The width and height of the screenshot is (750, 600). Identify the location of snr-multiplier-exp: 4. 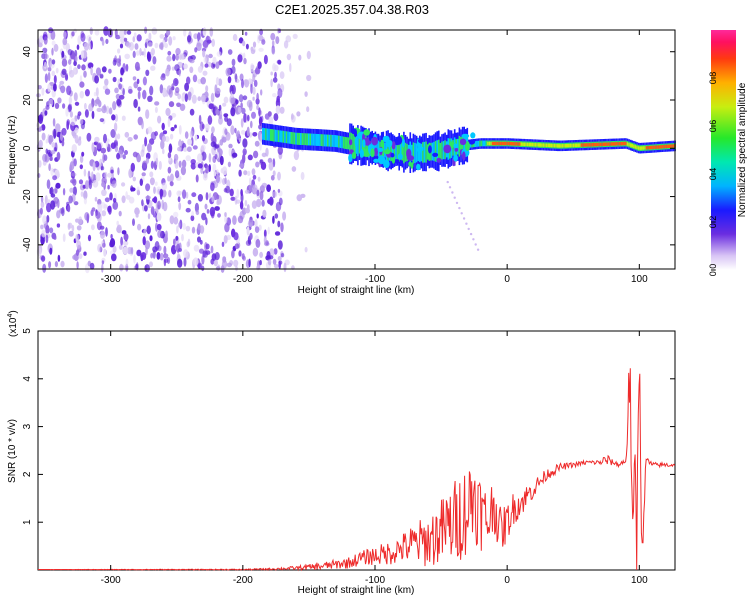
(10, 316).